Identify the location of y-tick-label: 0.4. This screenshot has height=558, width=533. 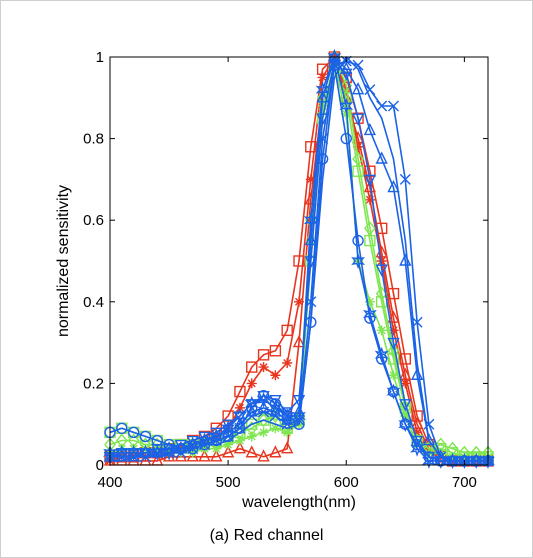
(93, 302).